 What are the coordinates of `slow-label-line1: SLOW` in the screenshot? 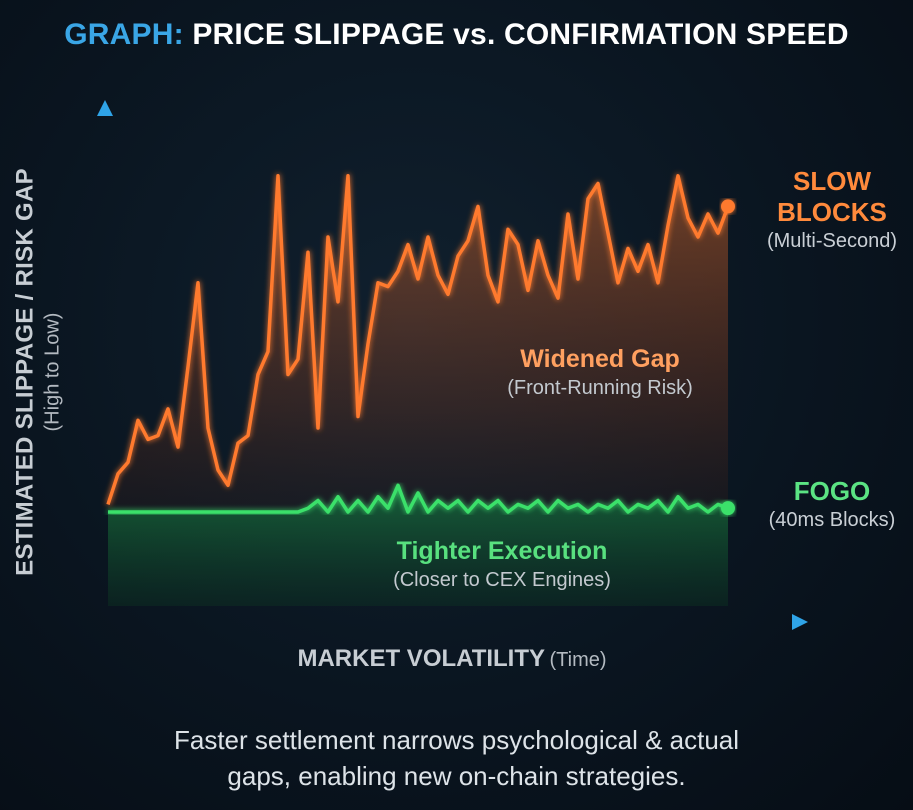 It's located at (831, 181).